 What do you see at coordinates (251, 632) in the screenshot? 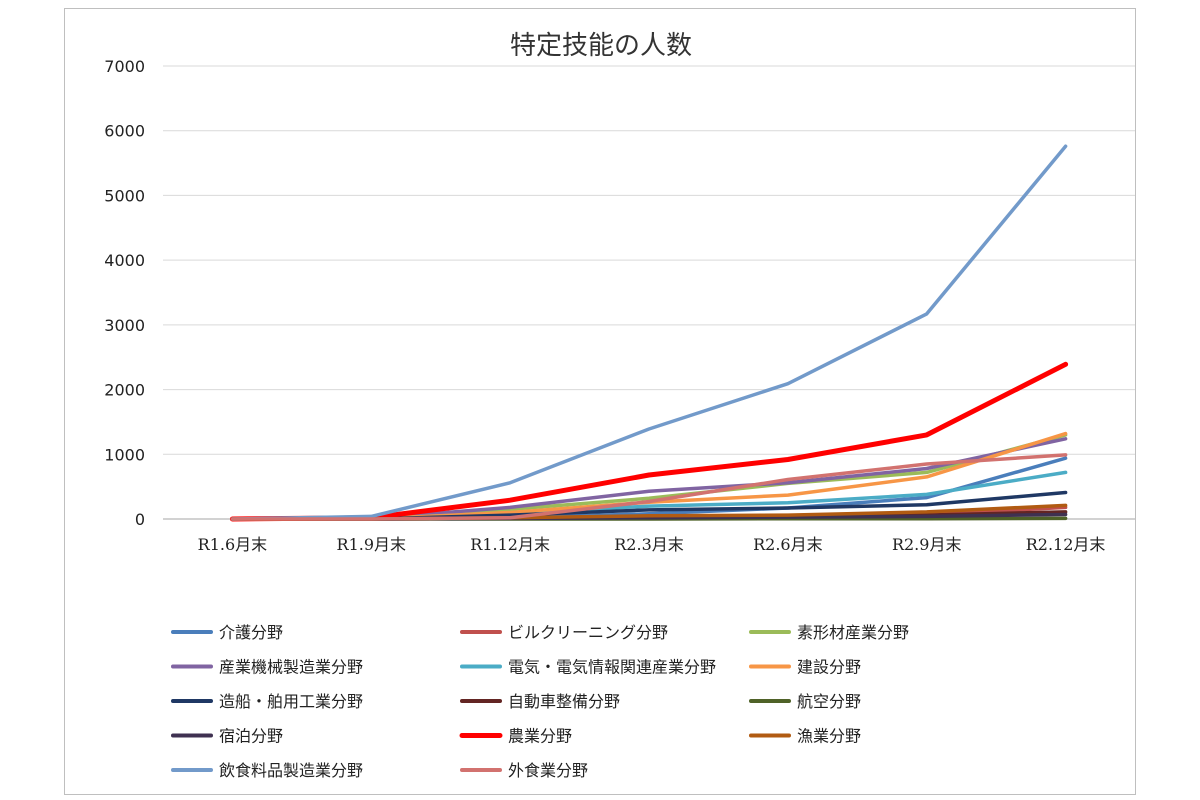
I see `legend-label: 介護分野` at bounding box center [251, 632].